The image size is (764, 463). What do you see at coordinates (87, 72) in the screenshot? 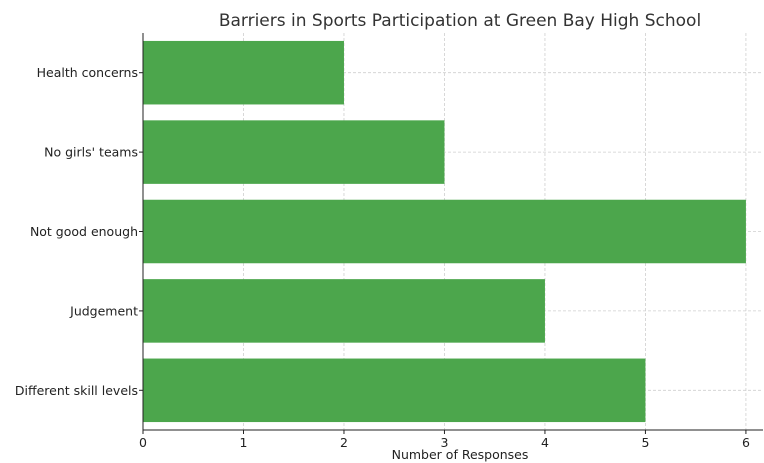
I see `y-tick-label: Health concerns` at bounding box center [87, 72].